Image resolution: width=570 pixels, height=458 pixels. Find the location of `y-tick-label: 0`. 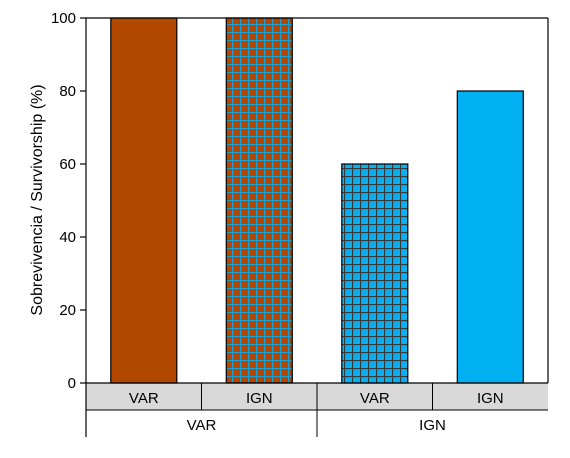

y-tick-label: 0 is located at coordinates (72, 383).